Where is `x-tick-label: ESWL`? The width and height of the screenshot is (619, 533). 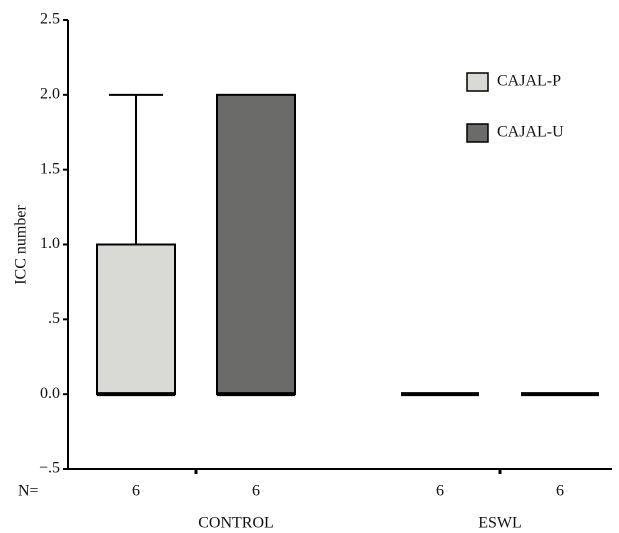 x-tick-label: ESWL is located at coordinates (500, 523).